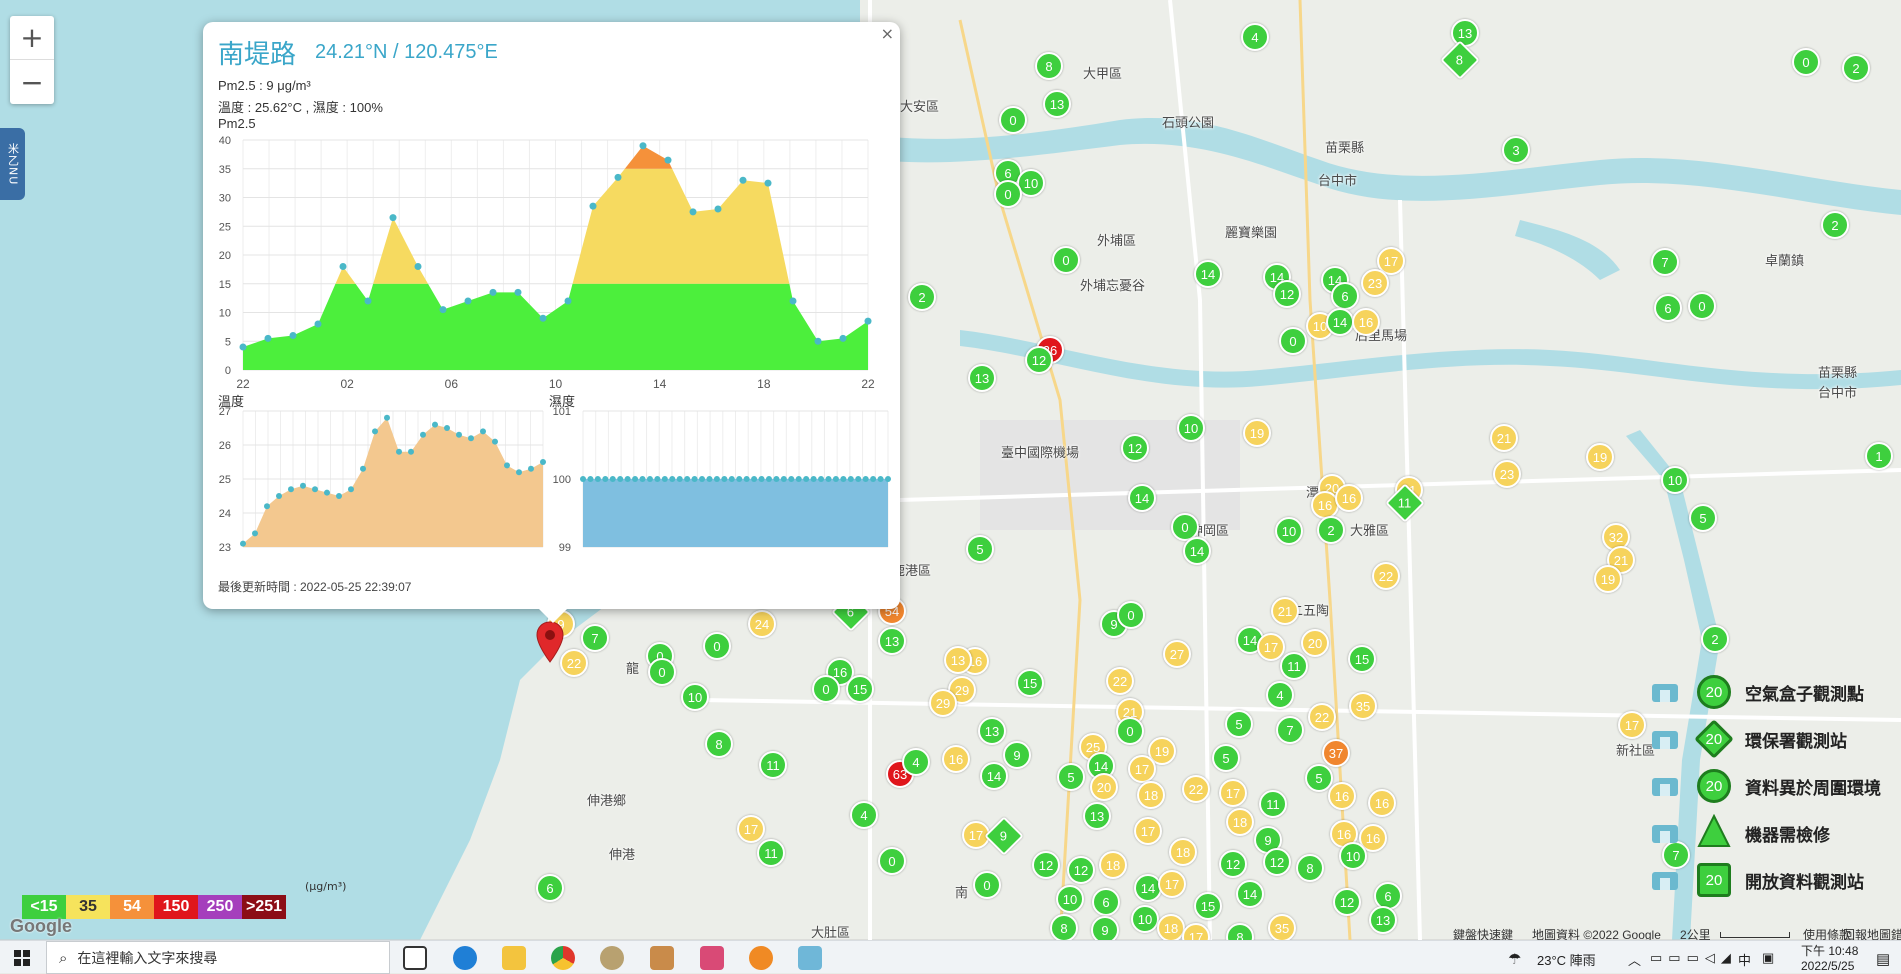 The image size is (1901, 974). I want to click on blender-icon, so click(761, 958).